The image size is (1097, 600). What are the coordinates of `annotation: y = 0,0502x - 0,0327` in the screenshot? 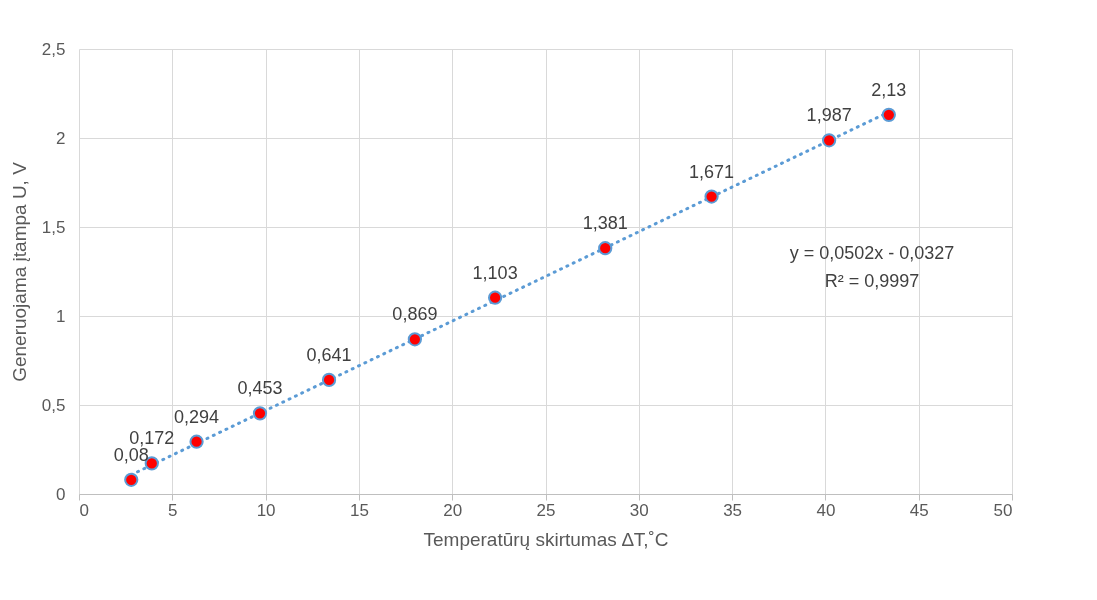 It's located at (872, 253).